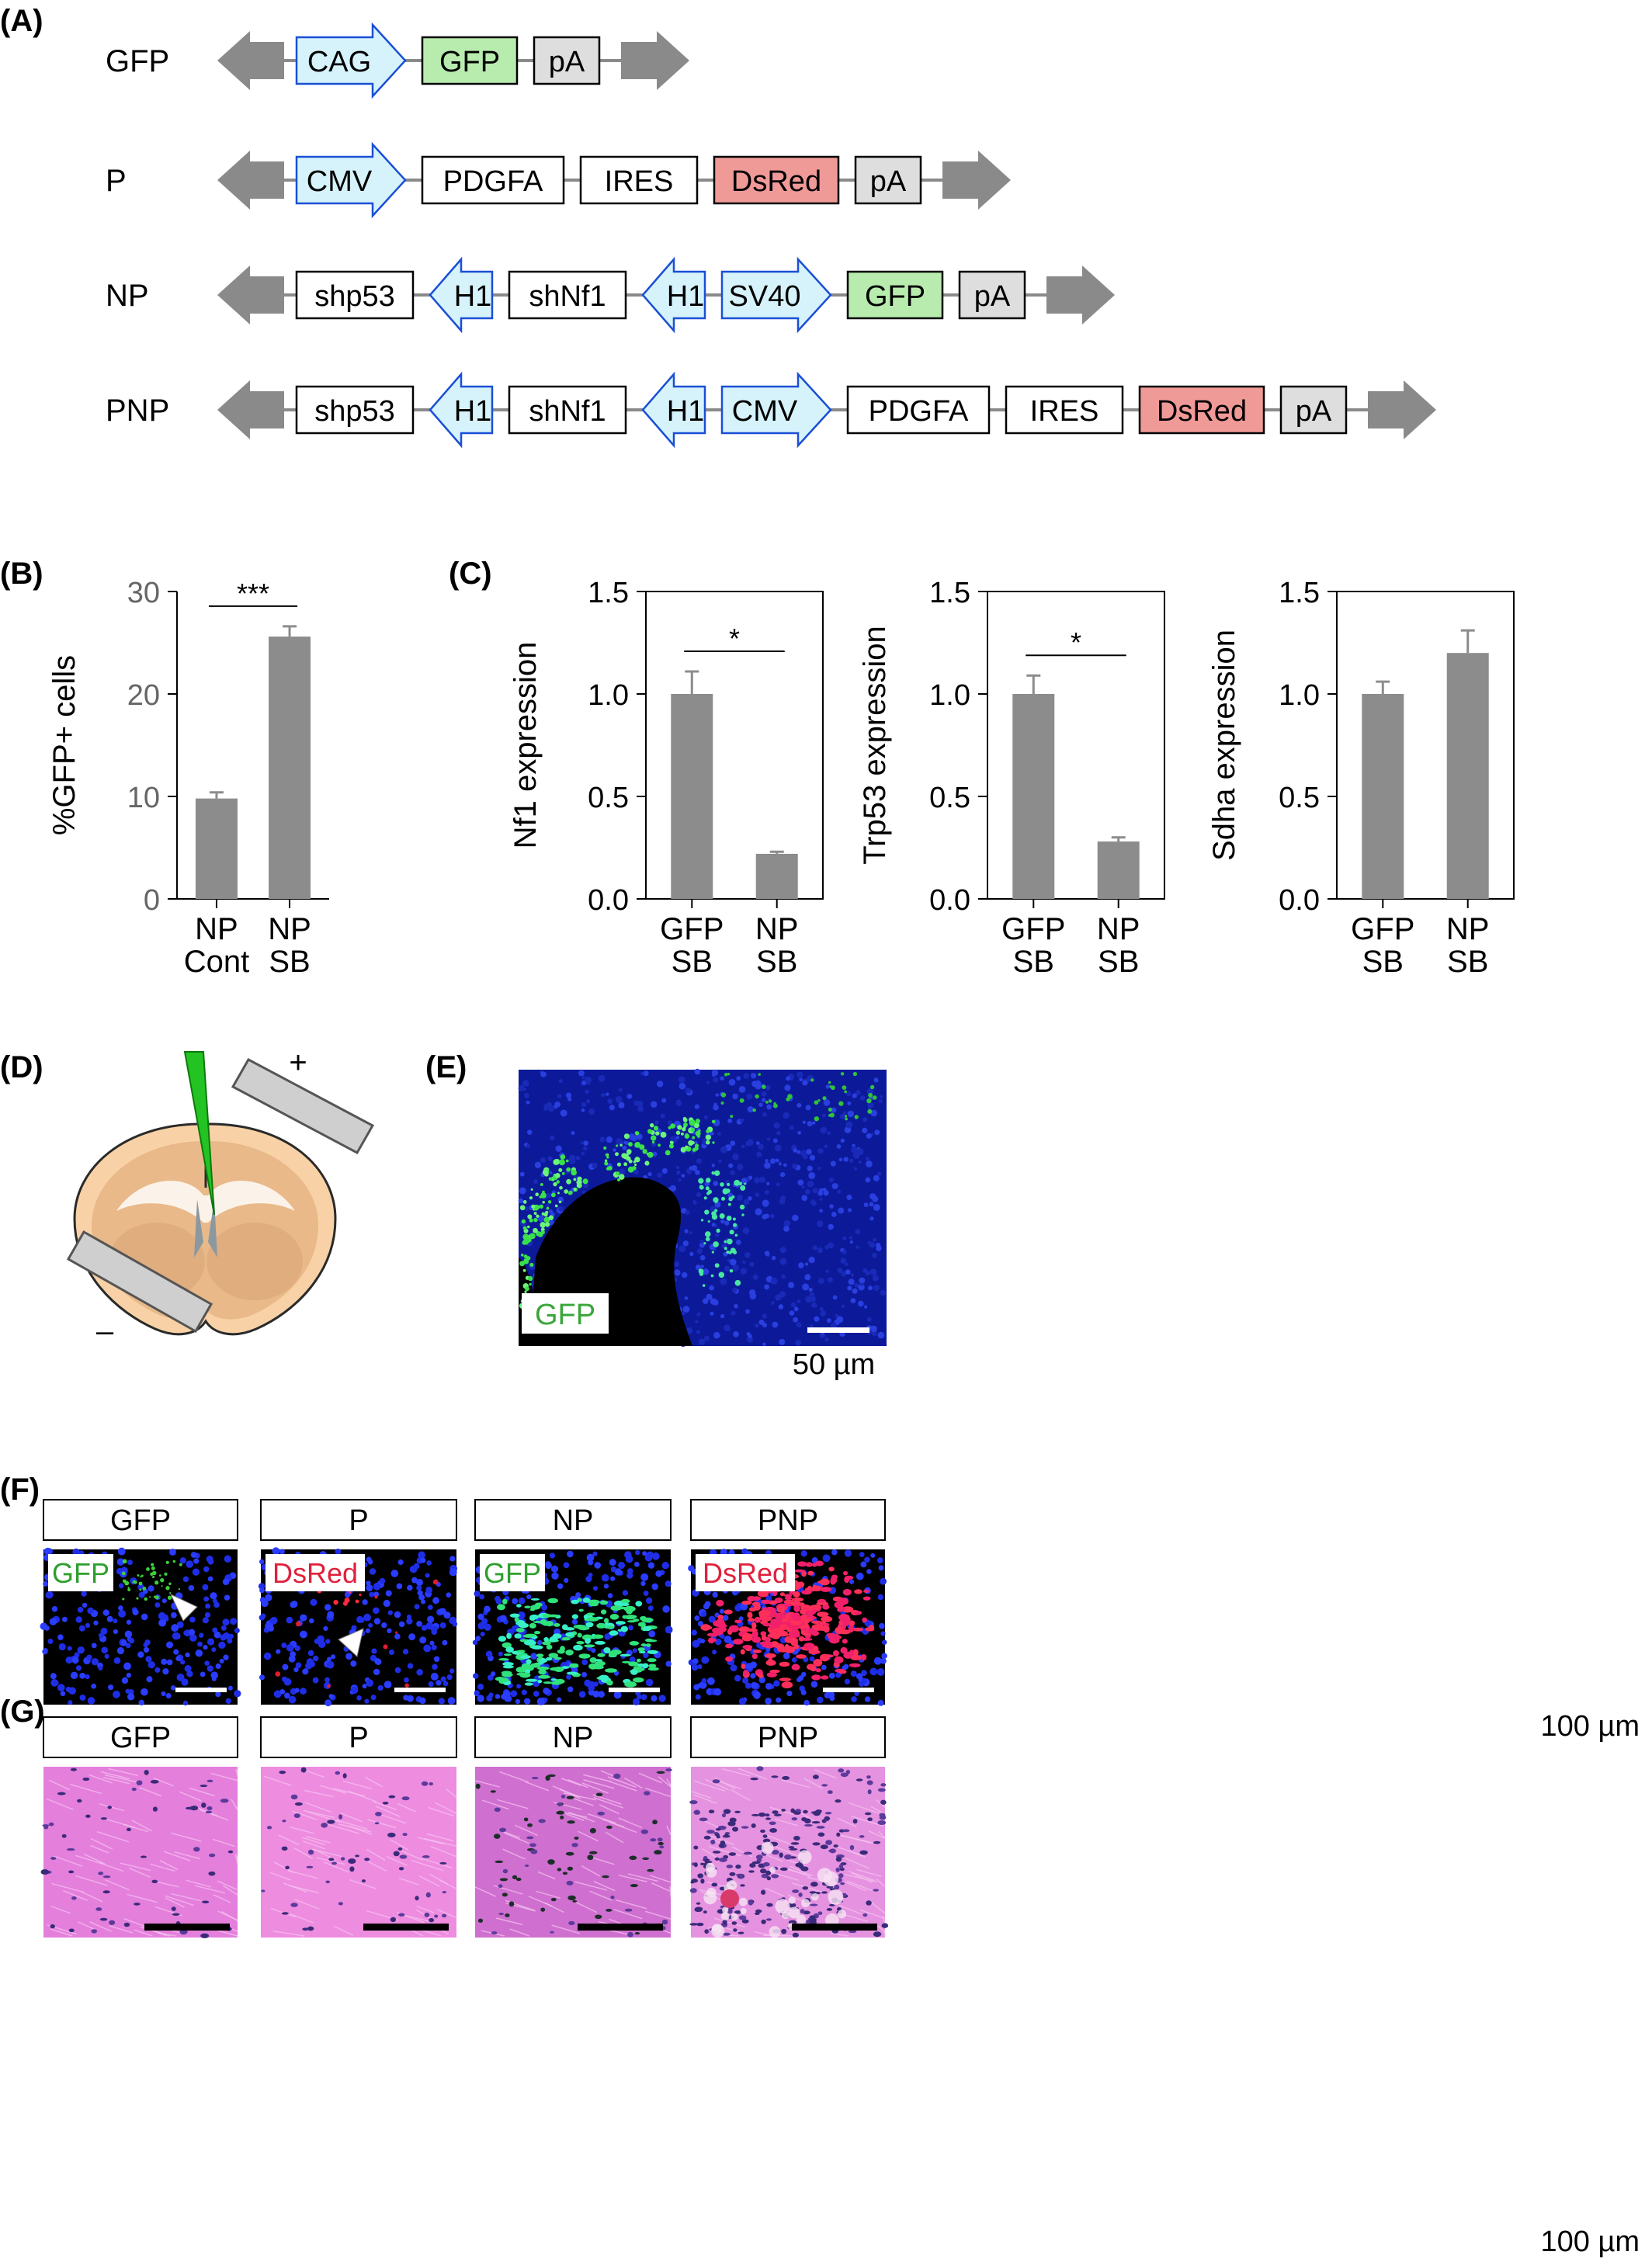  Describe the element at coordinates (788, 1520) in the screenshot. I see `panel-title-box` at that location.